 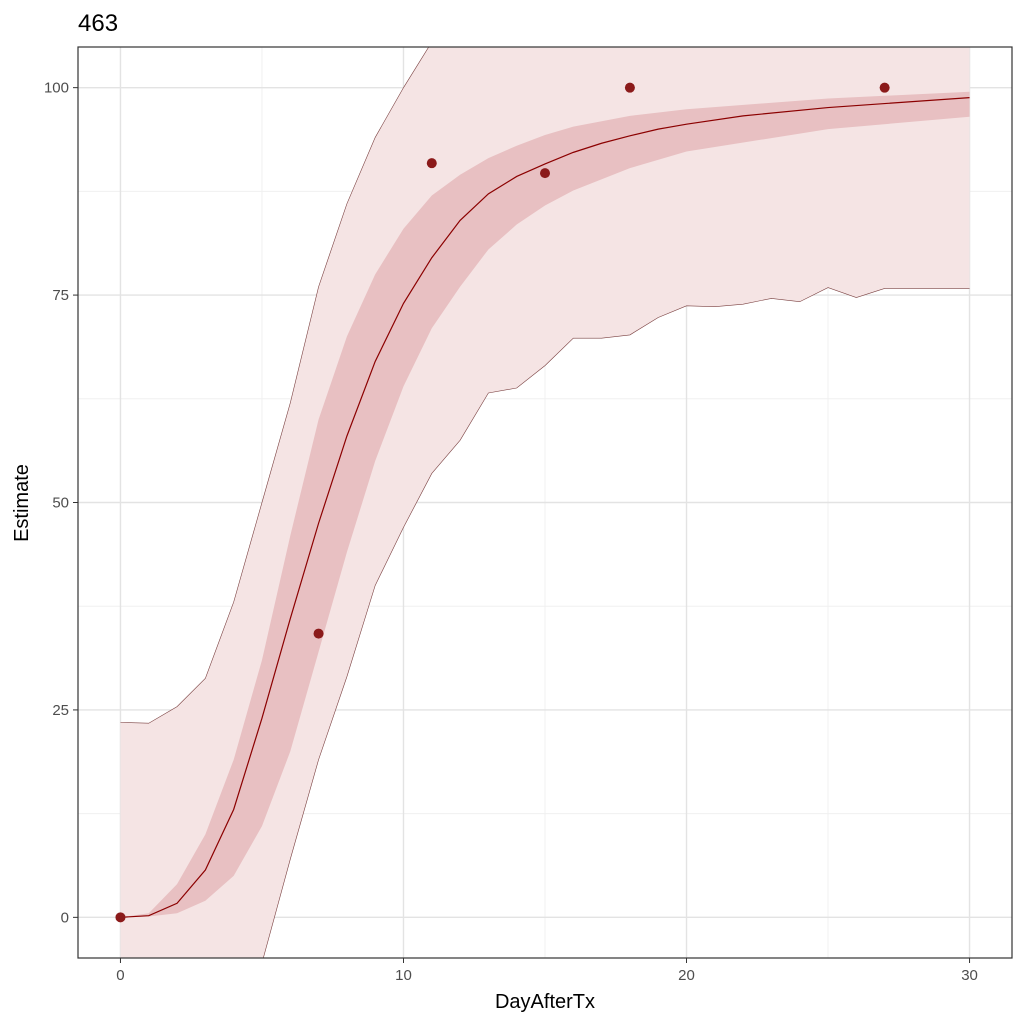 I want to click on y-tick-label: 0, so click(x=65, y=917).